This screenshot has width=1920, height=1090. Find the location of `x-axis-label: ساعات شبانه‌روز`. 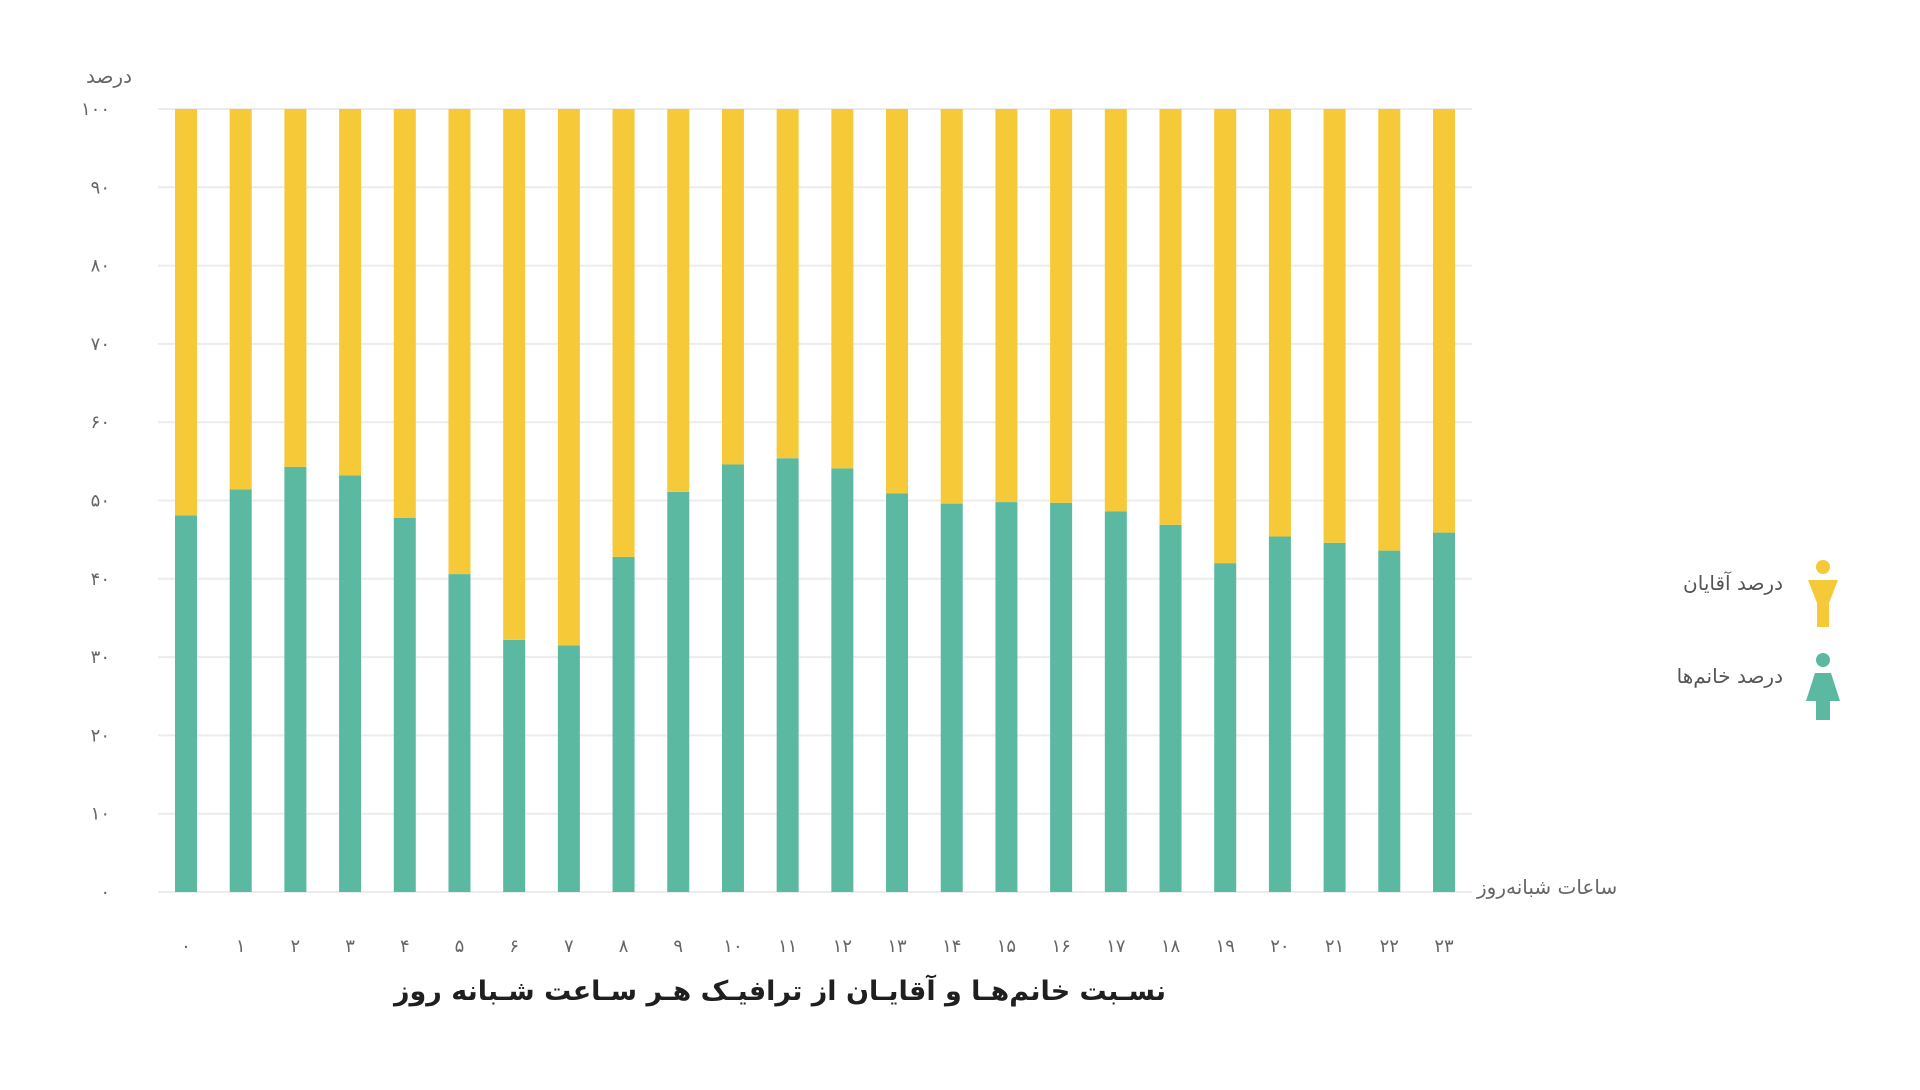

x-axis-label: ساعات شبانه‌روز is located at coordinates (1546, 887).